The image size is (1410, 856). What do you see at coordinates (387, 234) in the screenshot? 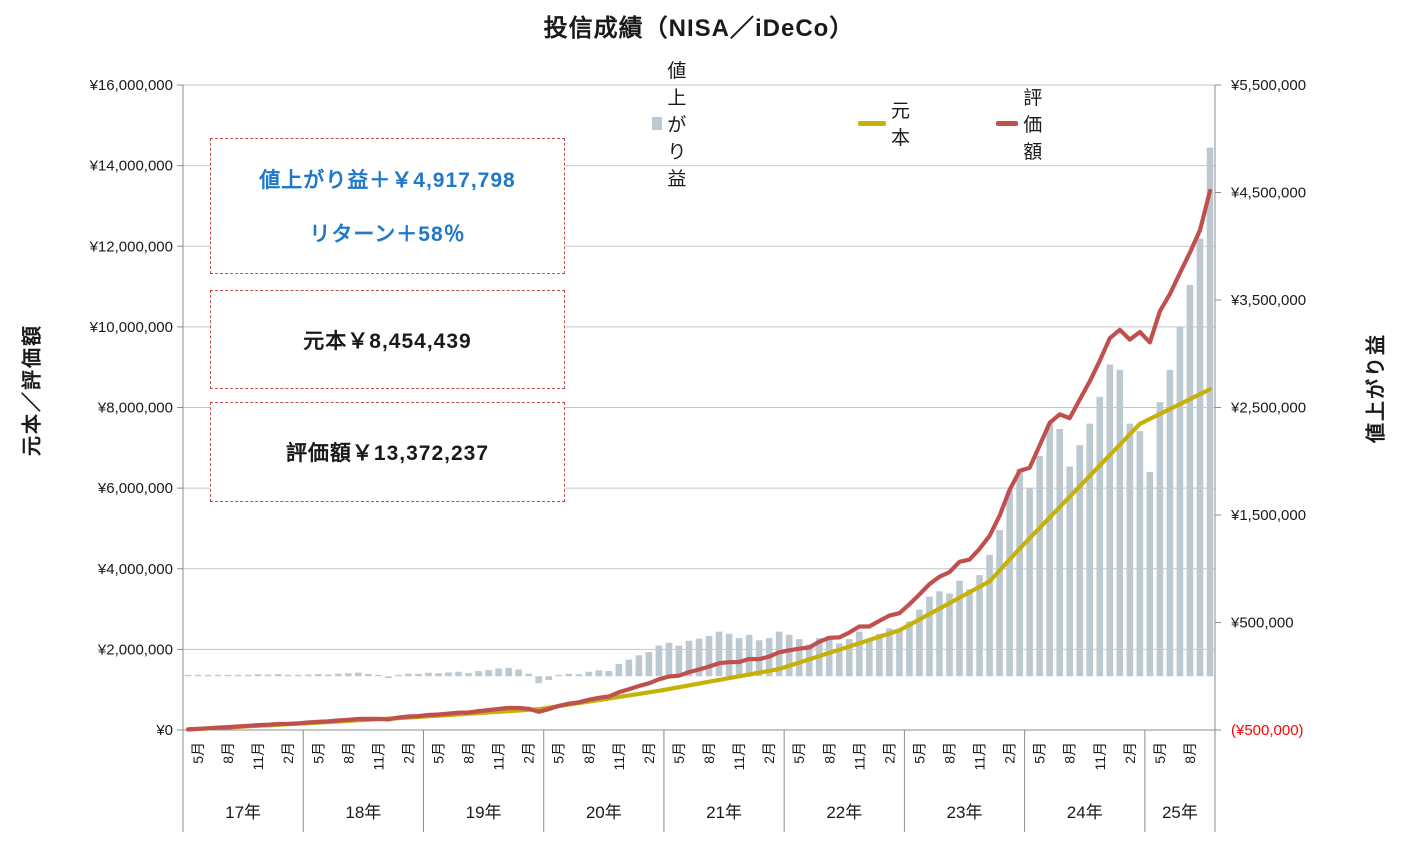
I see `annotation-gain-return: リターン＋58％` at bounding box center [387, 234].